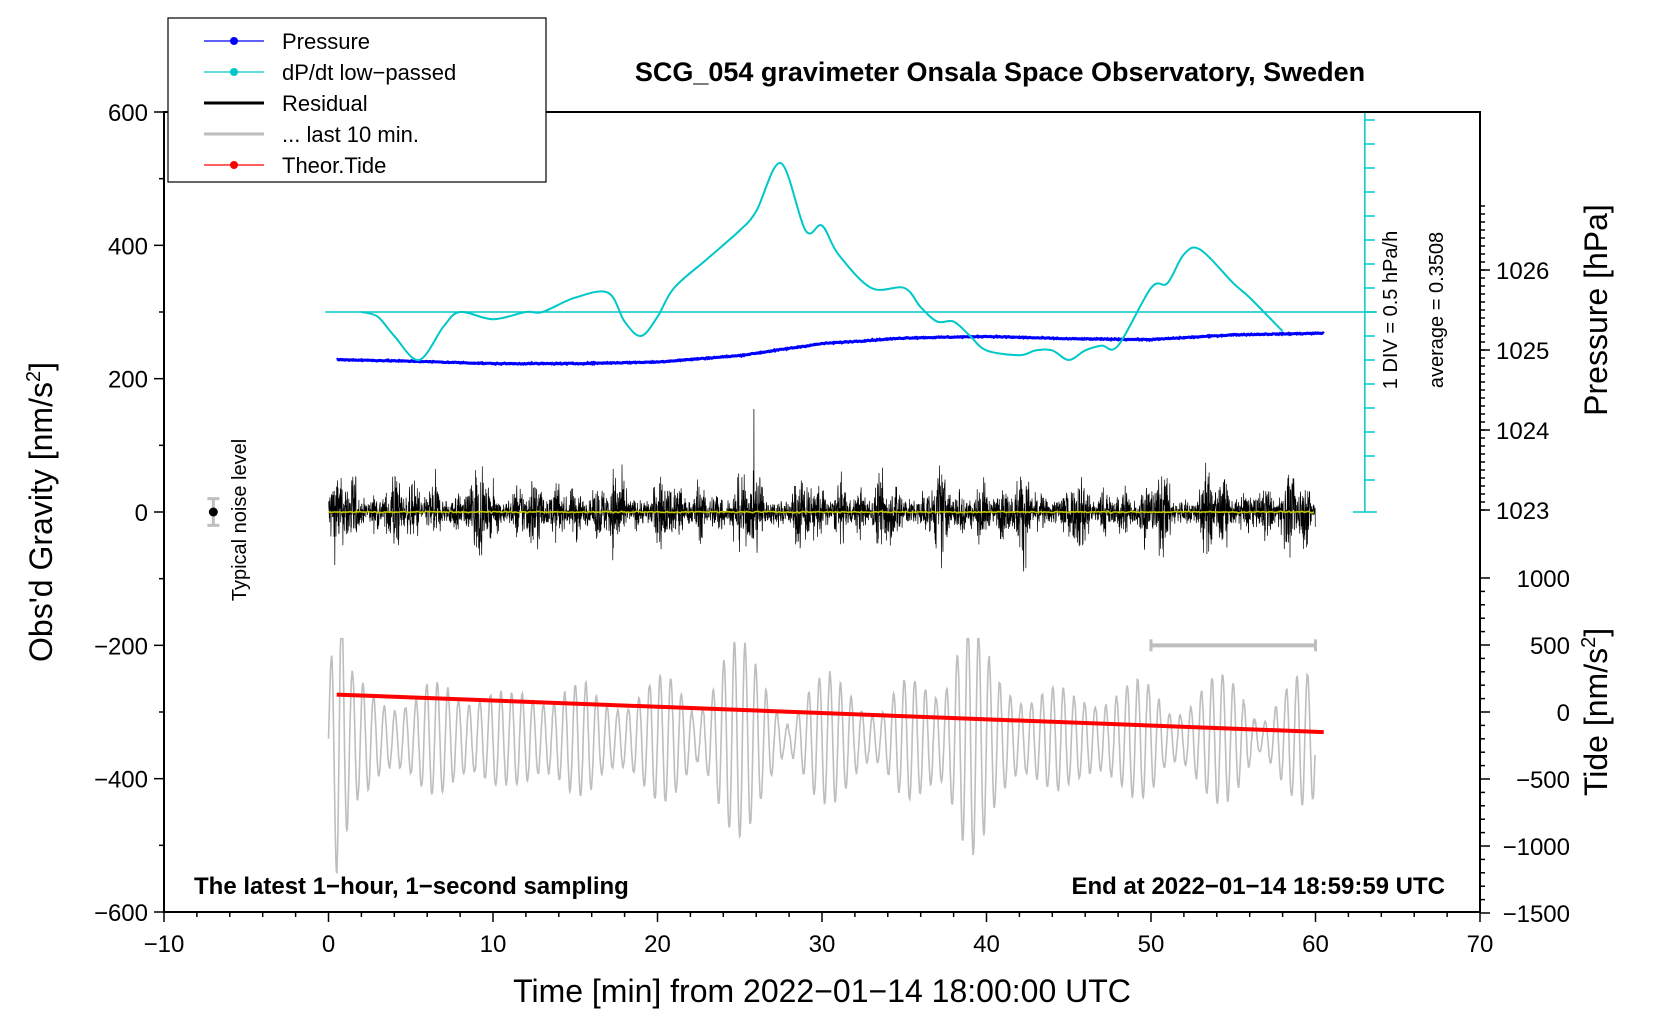 This screenshot has height=1020, width=1660. Describe the element at coordinates (822, 490) in the screenshot. I see `residual-line` at that location.